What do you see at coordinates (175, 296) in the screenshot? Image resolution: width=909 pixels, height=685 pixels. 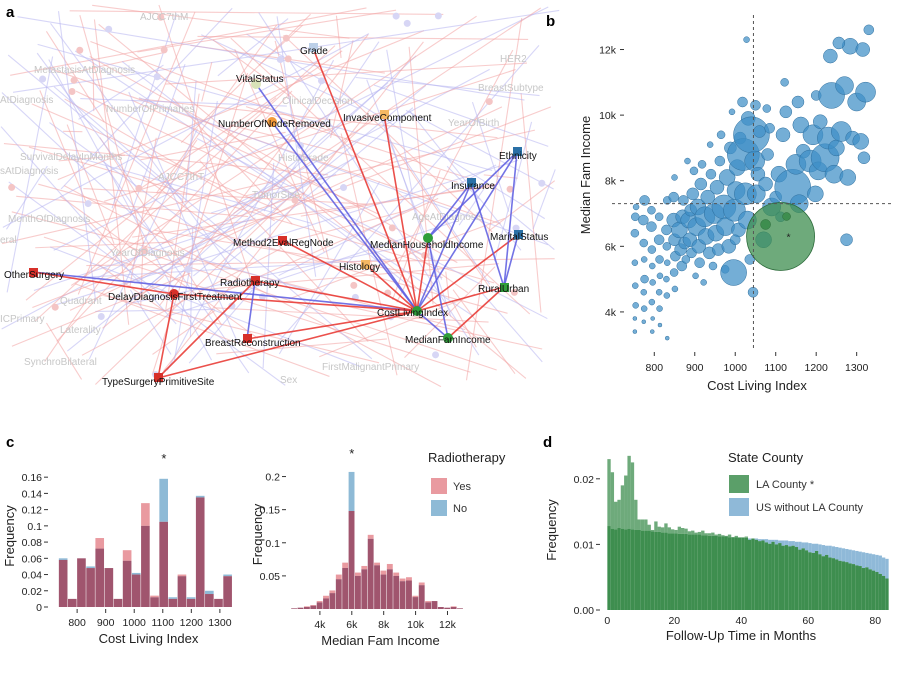 I see `node-delaydiagnosisfirsttreatment: DelayDiagnosisFirstTreatment` at bounding box center [175, 296].